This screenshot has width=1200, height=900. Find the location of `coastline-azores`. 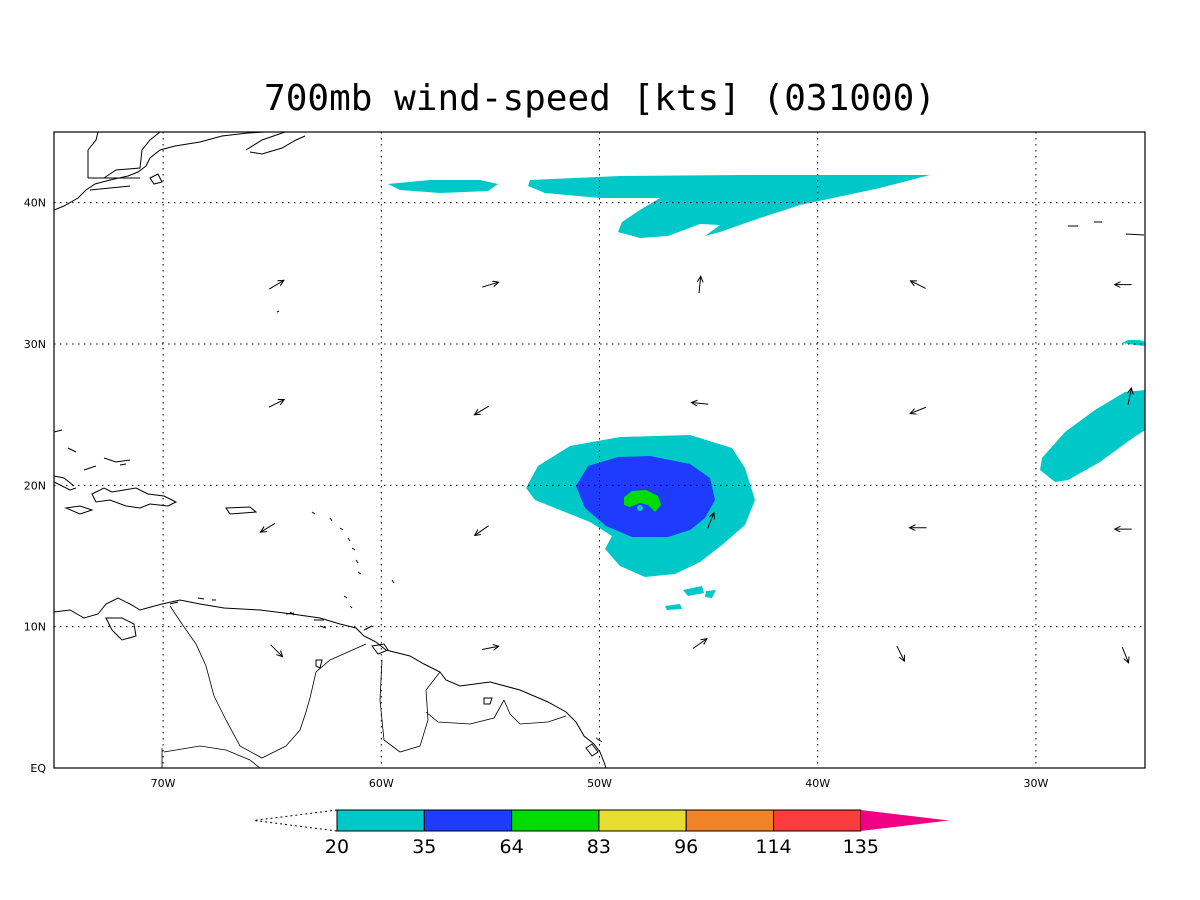

coastline-azores is located at coordinates (1106, 228).